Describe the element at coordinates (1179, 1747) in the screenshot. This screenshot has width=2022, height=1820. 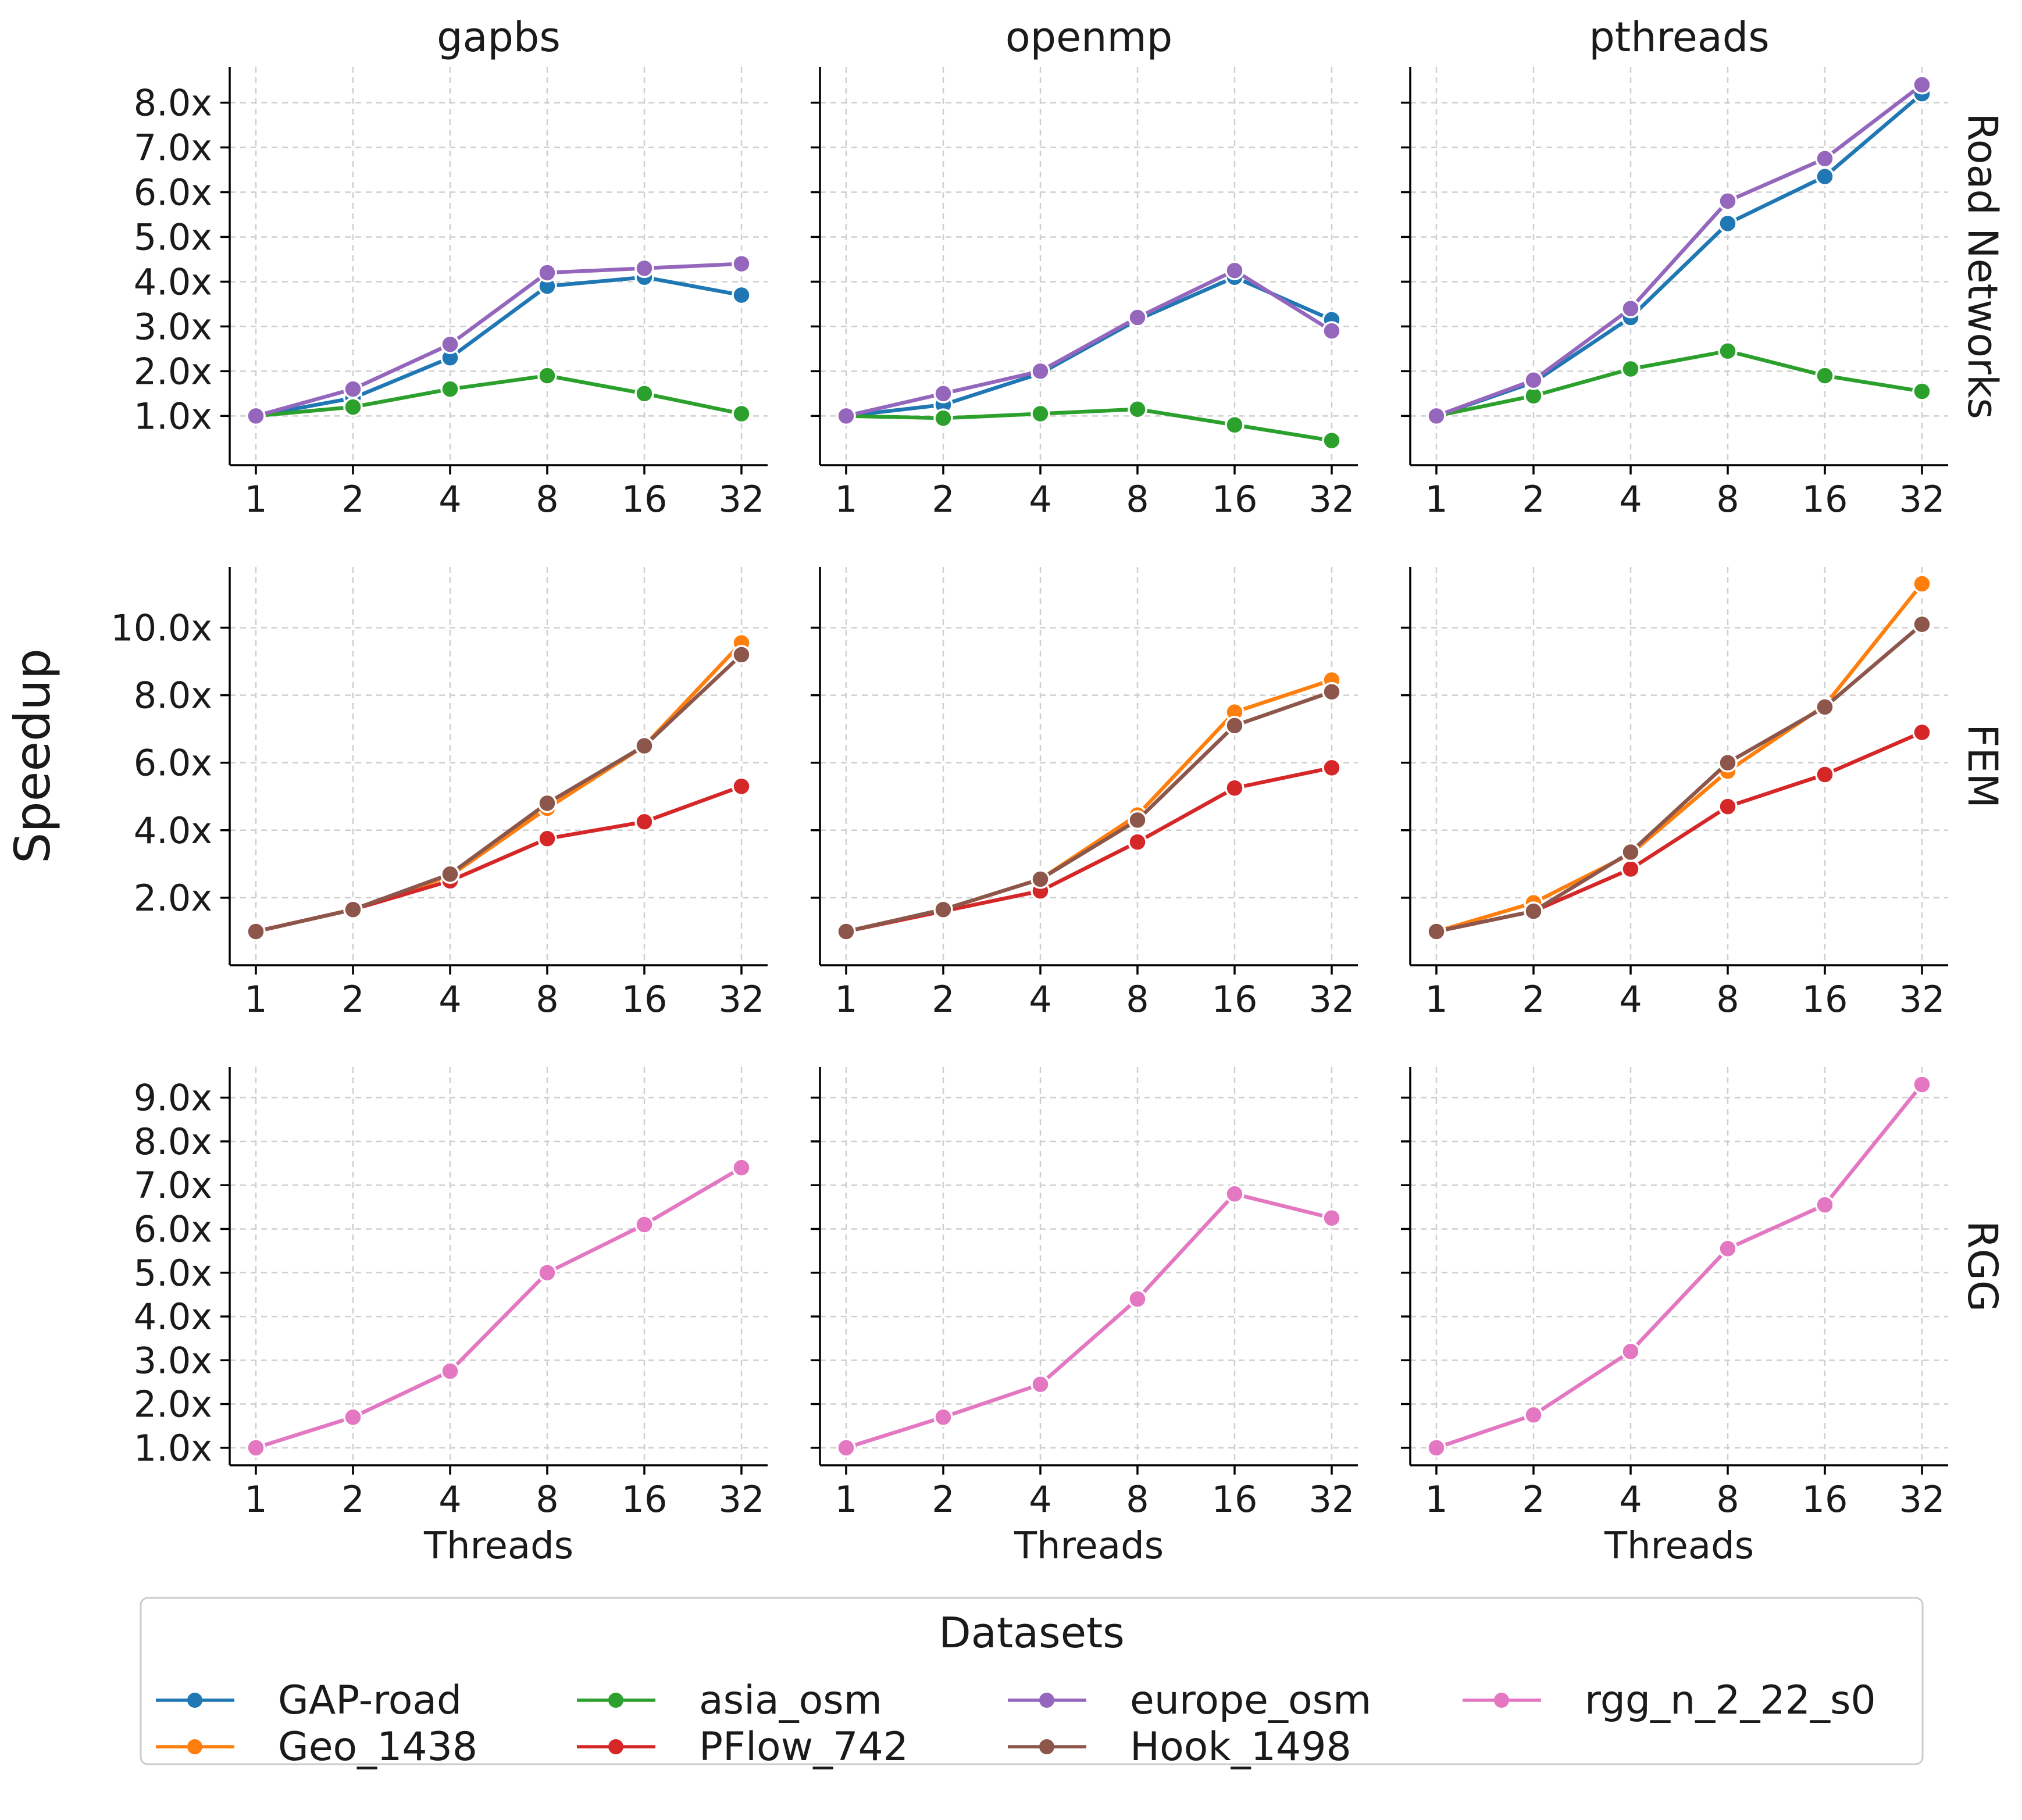
I see `legend-item-hook_1498: Hook_1498` at that location.